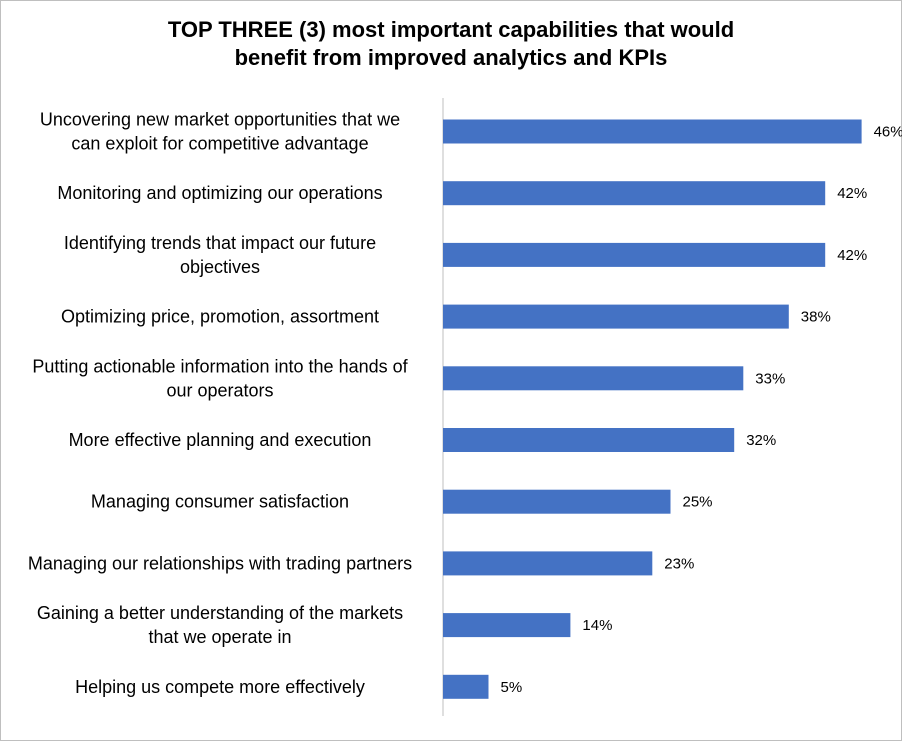  Describe the element at coordinates (219, 144) in the screenshot. I see `category-label-1-line-2: can exploit for competitive advantage` at that location.